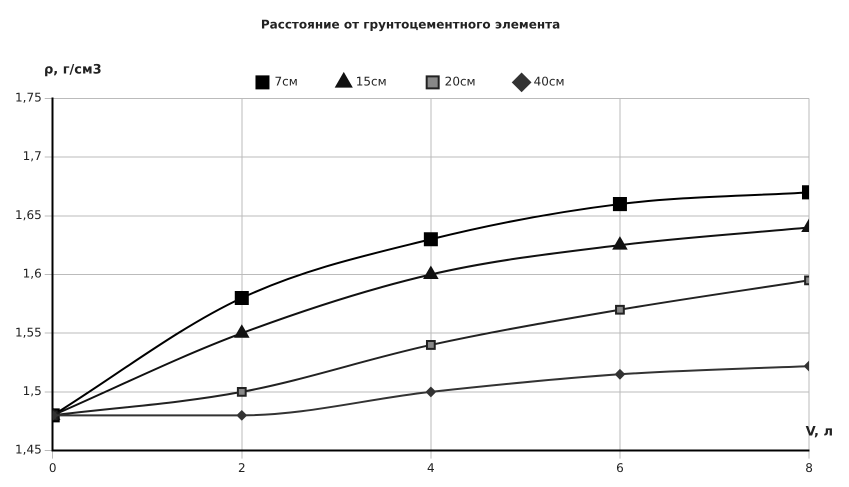  What do you see at coordinates (28, 449) in the screenshot?
I see `y-tick-label: 1,45` at bounding box center [28, 449].